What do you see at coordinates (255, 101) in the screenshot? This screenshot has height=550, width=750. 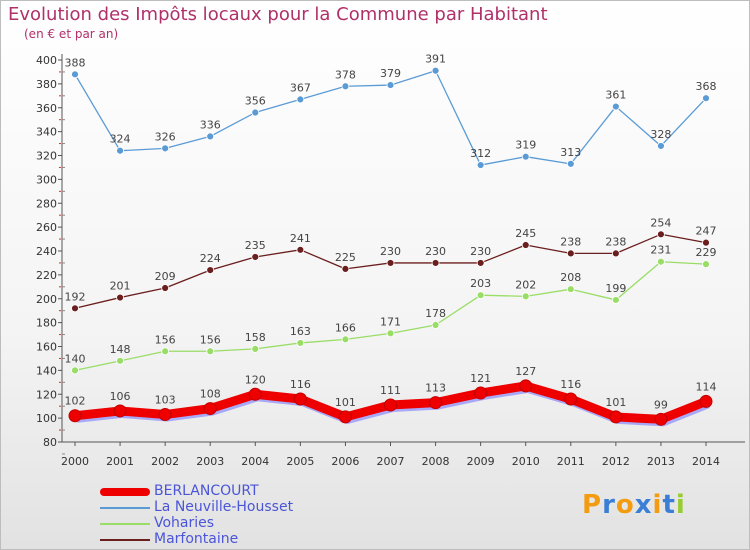 I see `data-label: 356` at bounding box center [255, 101].